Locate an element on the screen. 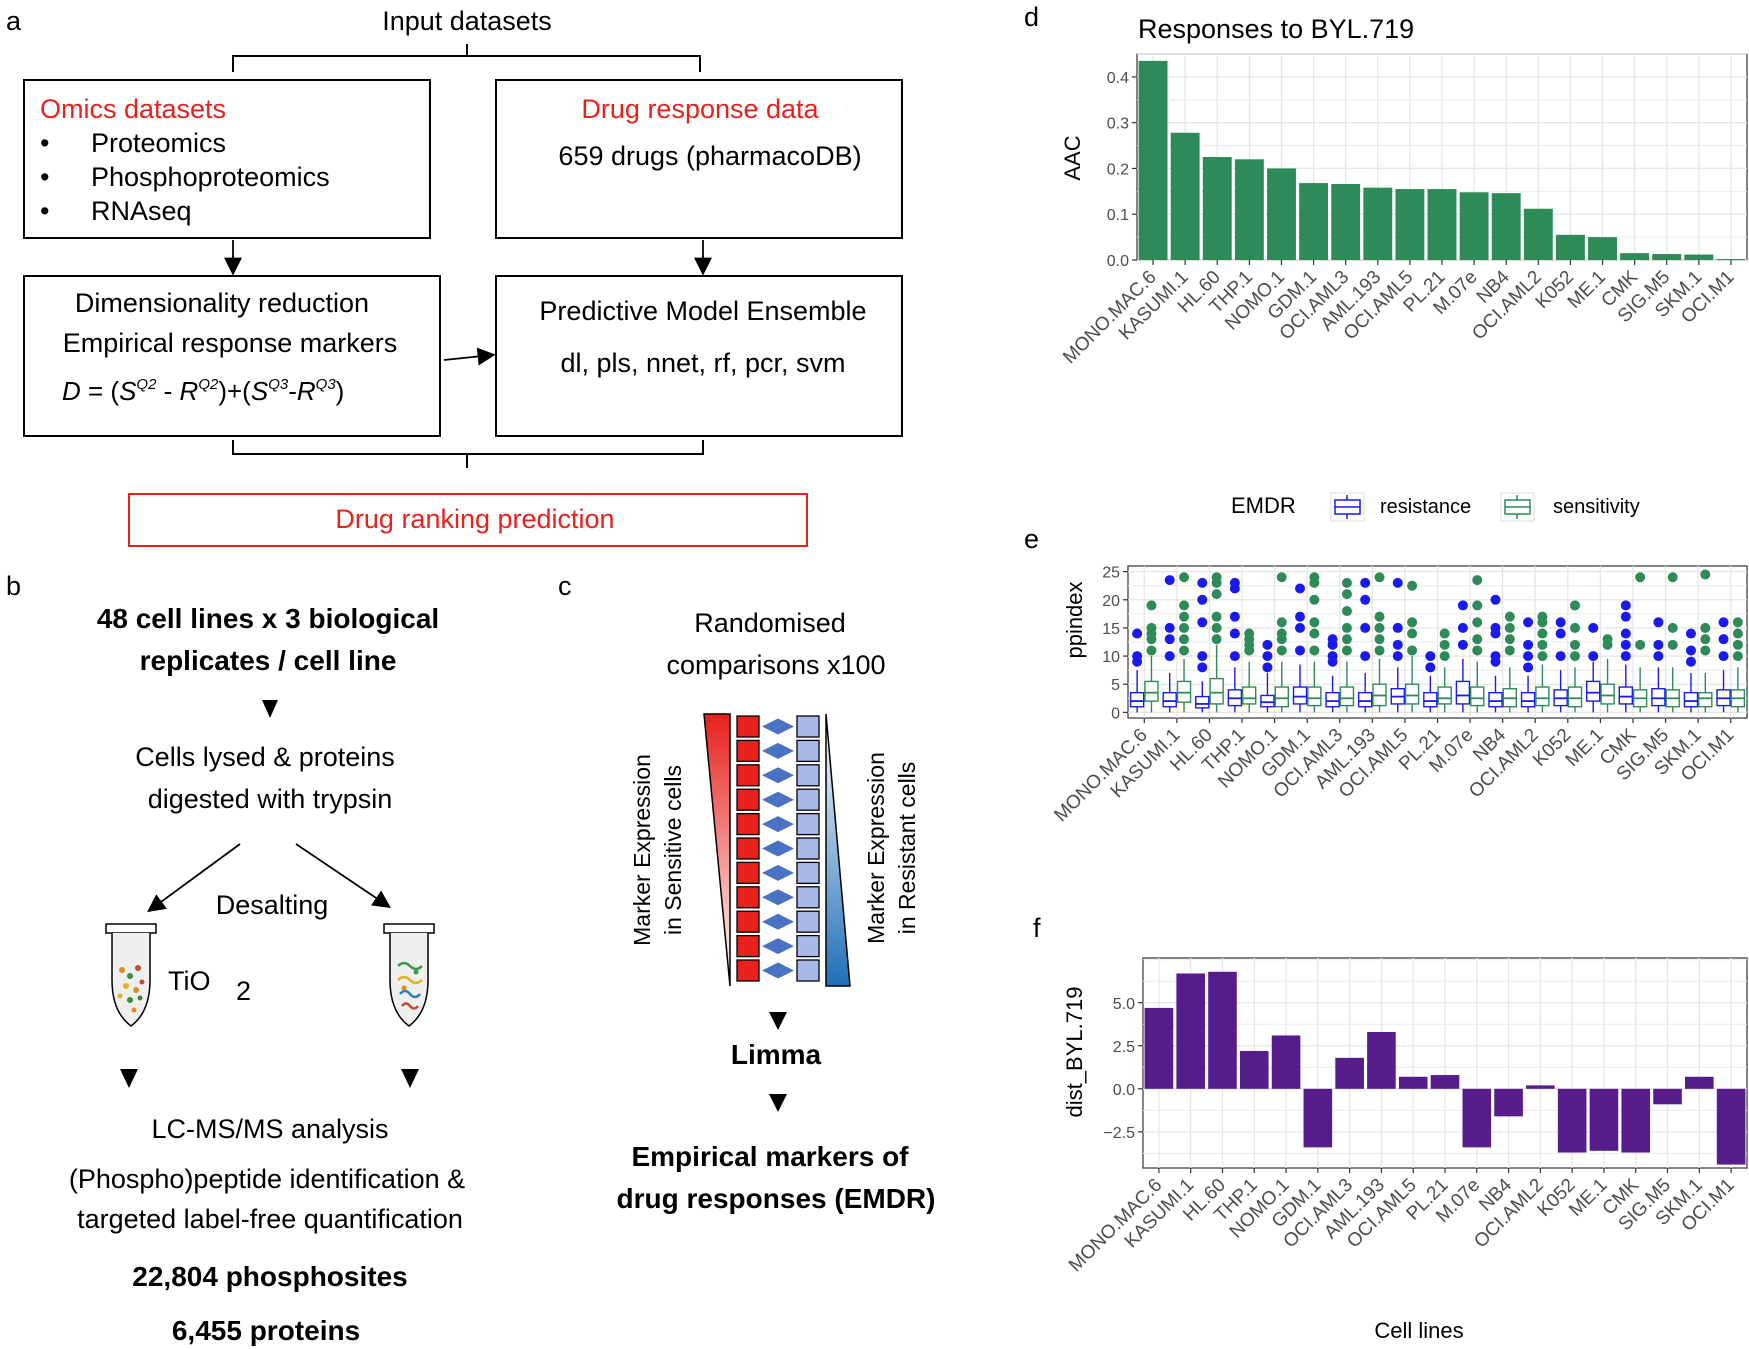 The width and height of the screenshot is (1749, 1349). b-arrow-2-right is located at coordinates (410, 1078).